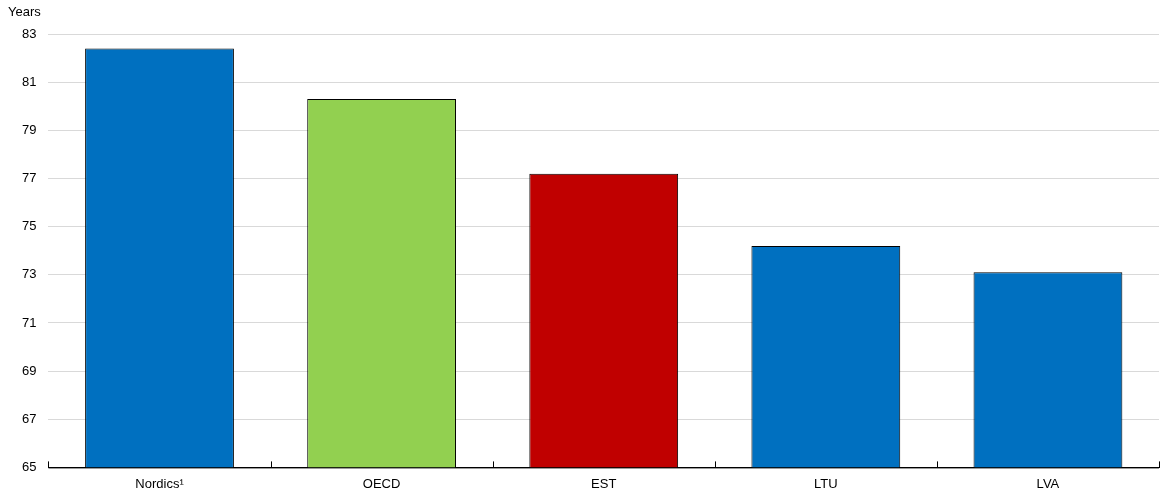 This screenshot has width=1169, height=499. What do you see at coordinates (29, 178) in the screenshot?
I see `y-tick-label: 77` at bounding box center [29, 178].